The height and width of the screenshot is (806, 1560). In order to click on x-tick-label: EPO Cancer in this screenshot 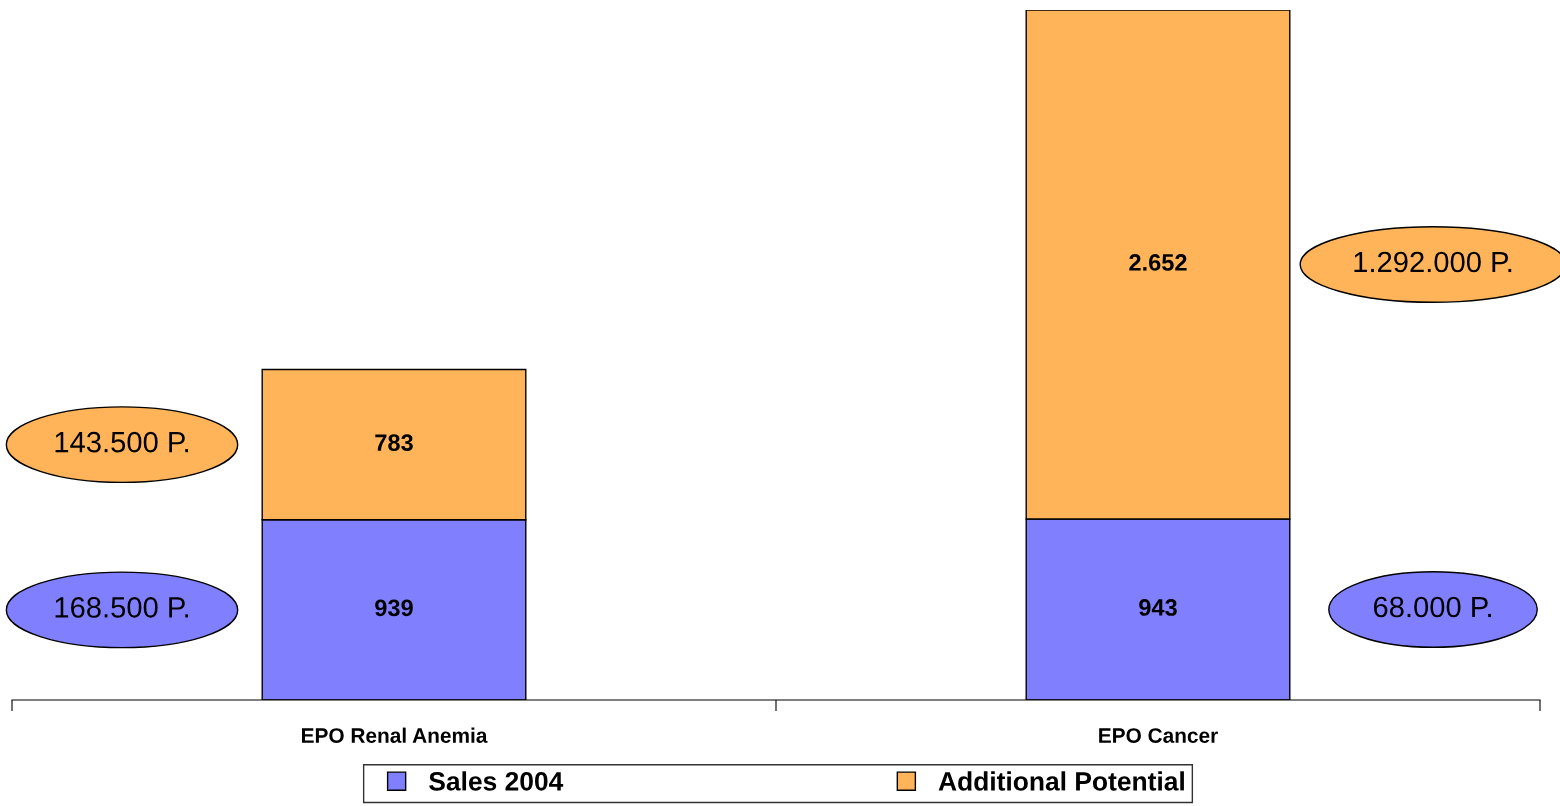, I will do `click(1158, 735)`.